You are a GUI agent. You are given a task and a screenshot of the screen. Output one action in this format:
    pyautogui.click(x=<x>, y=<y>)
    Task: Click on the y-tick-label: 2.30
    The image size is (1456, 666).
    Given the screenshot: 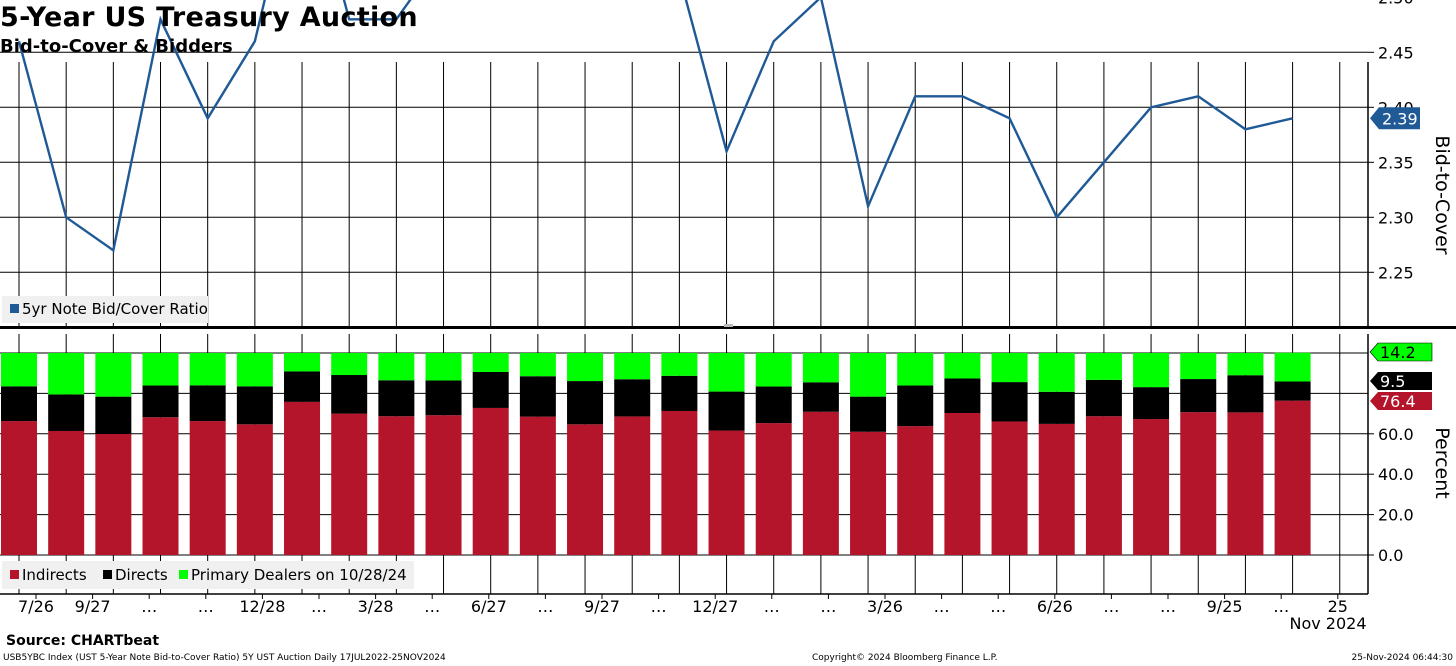 What is the action you would take?
    pyautogui.click(x=1396, y=217)
    